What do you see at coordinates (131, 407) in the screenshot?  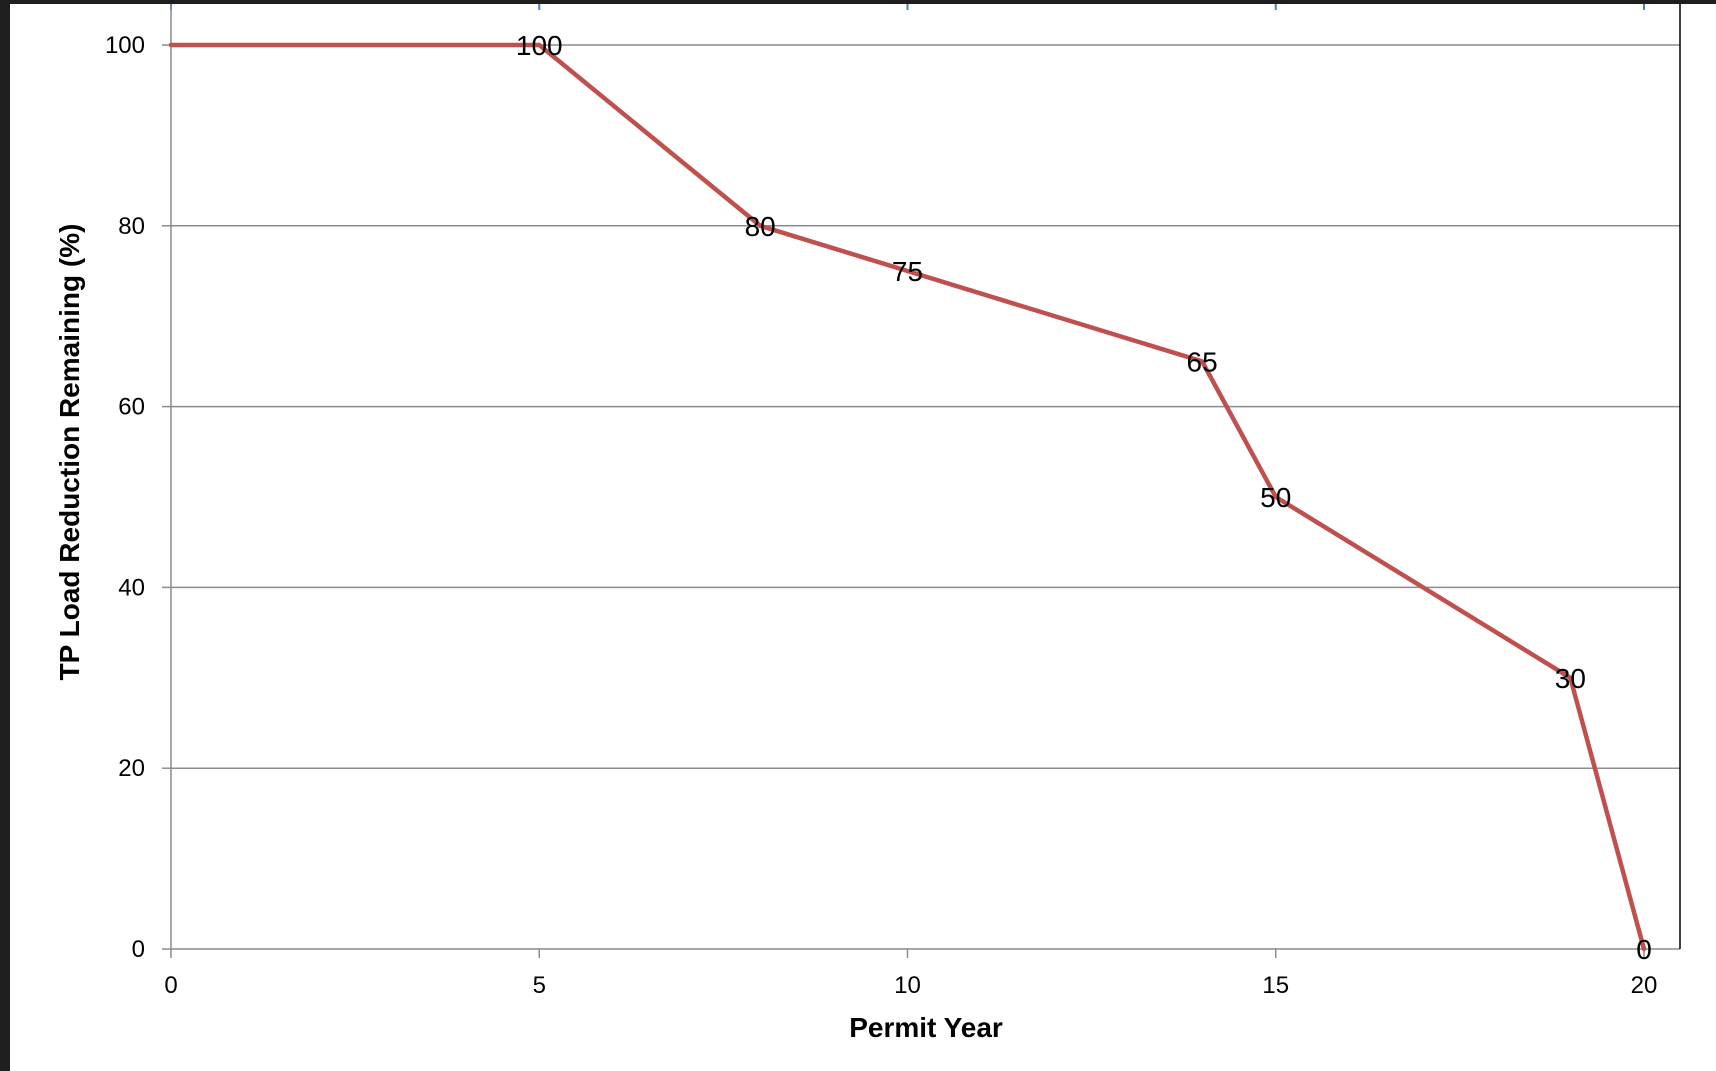 I see `y-tick-label: 60` at bounding box center [131, 407].